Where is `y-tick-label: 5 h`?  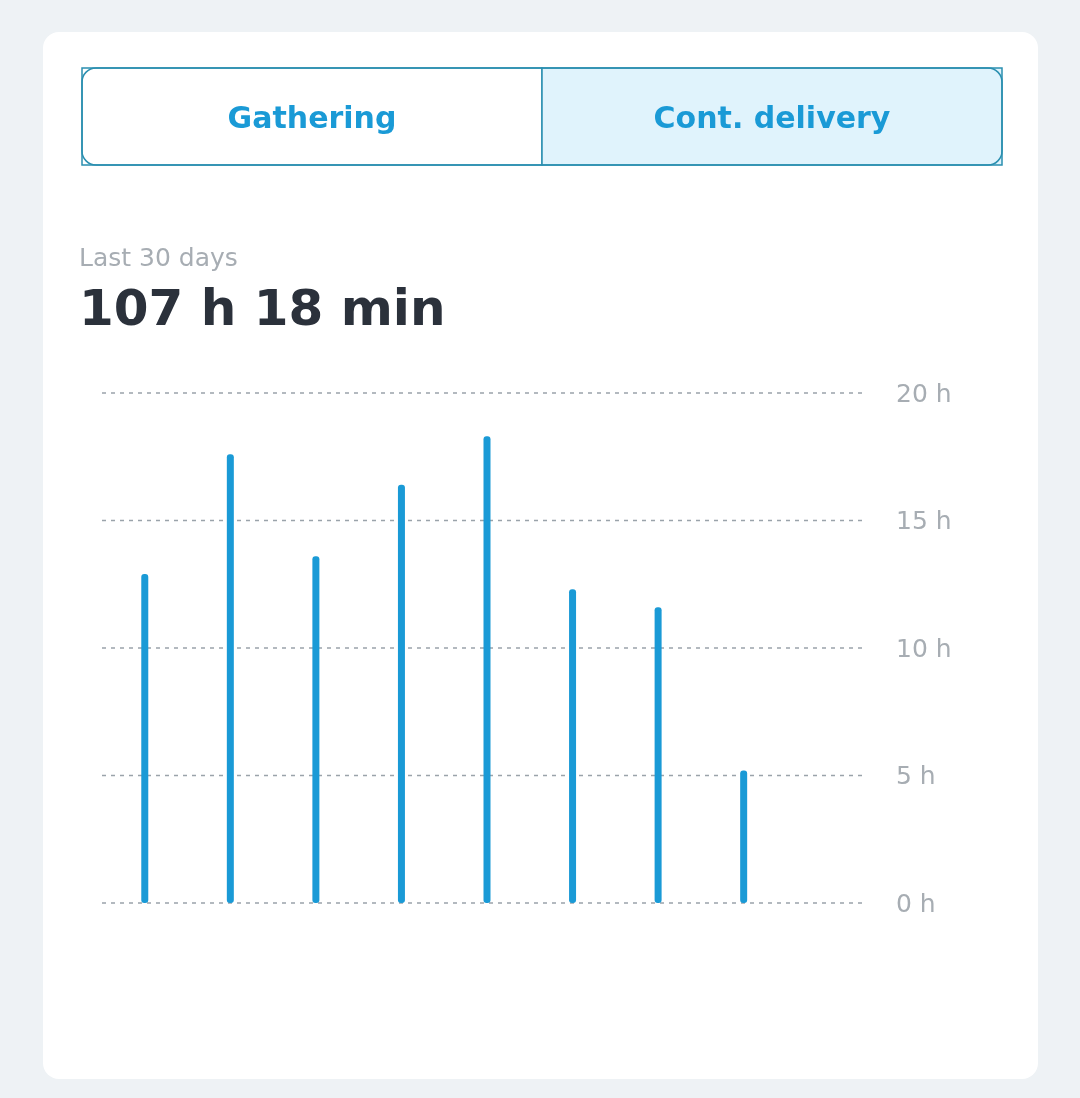
y-tick-label: 5 h is located at coordinates (916, 776).